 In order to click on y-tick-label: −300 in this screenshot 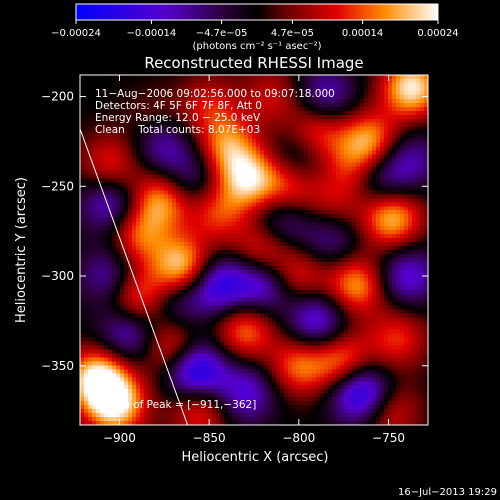, I will do `click(57, 276)`.